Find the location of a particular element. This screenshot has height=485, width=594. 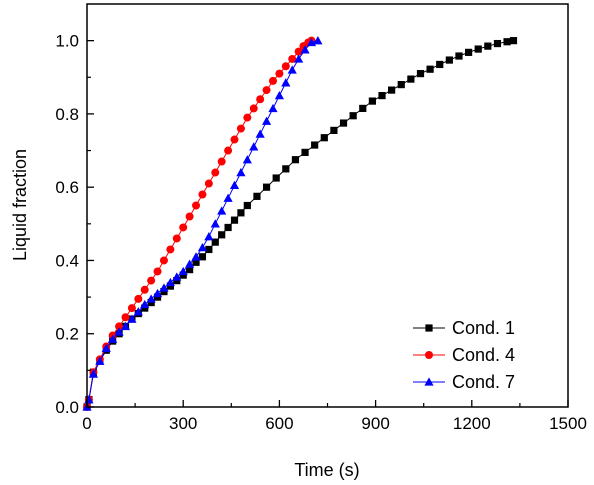

y-tick-label: 0.2 is located at coordinates (67, 334).